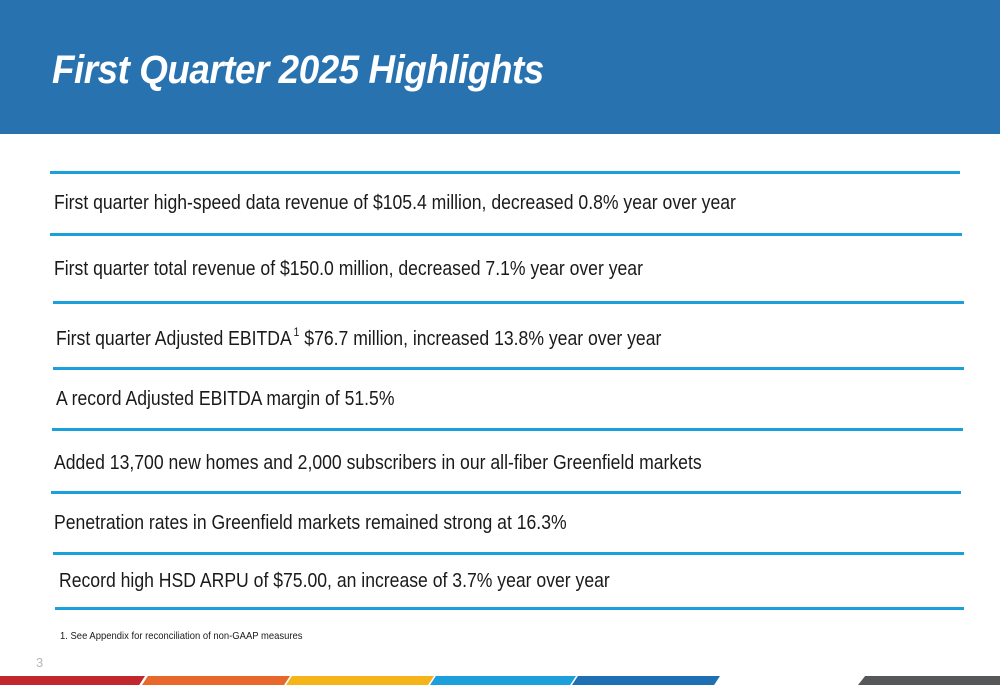 The image size is (1000, 685). What do you see at coordinates (360, 680) in the screenshot?
I see `footer-bar-yellow` at bounding box center [360, 680].